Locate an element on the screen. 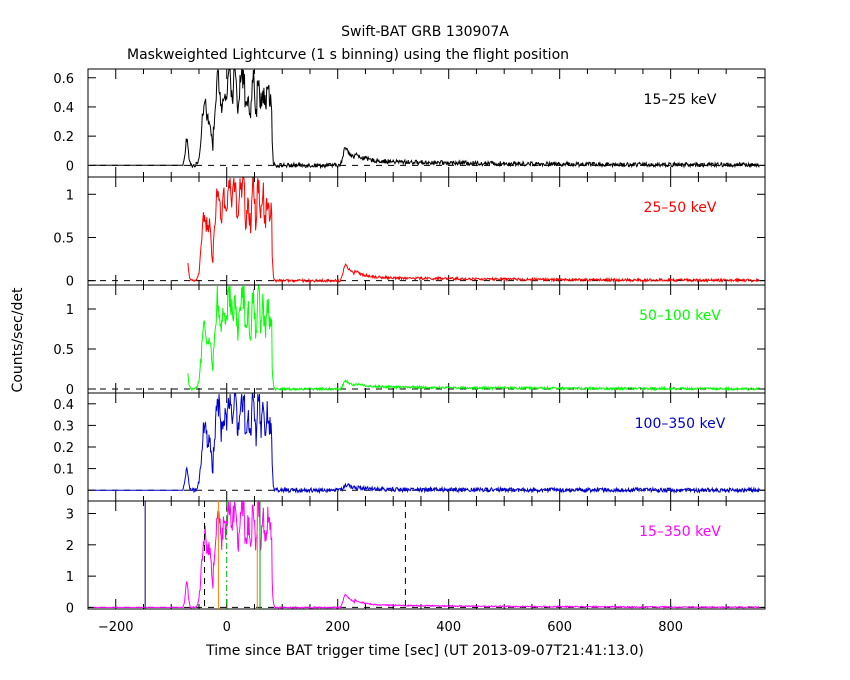 The width and height of the screenshot is (850, 680). y-tick-label: 0.3 is located at coordinates (63, 426).